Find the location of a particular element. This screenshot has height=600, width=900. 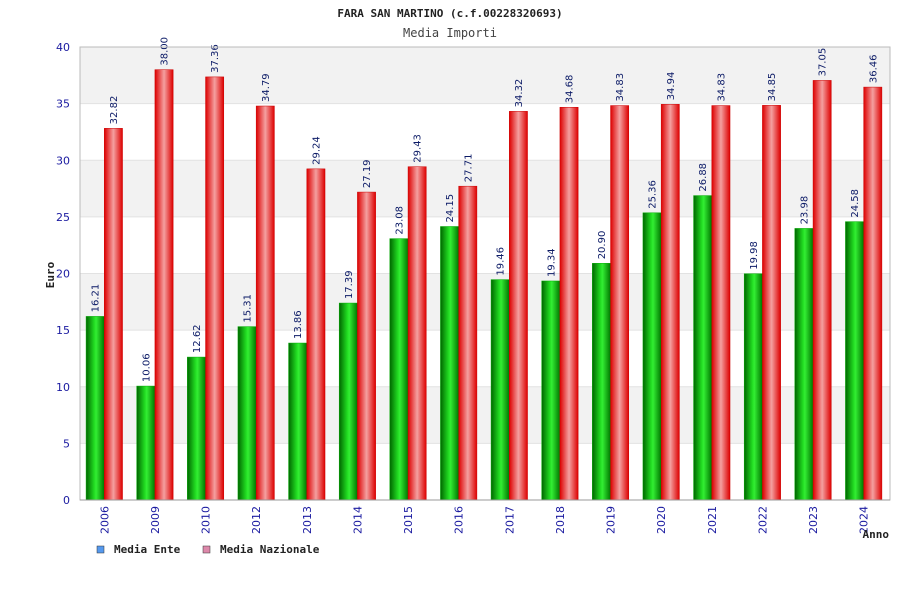

value-label: 24.15 is located at coordinates (450, 208).